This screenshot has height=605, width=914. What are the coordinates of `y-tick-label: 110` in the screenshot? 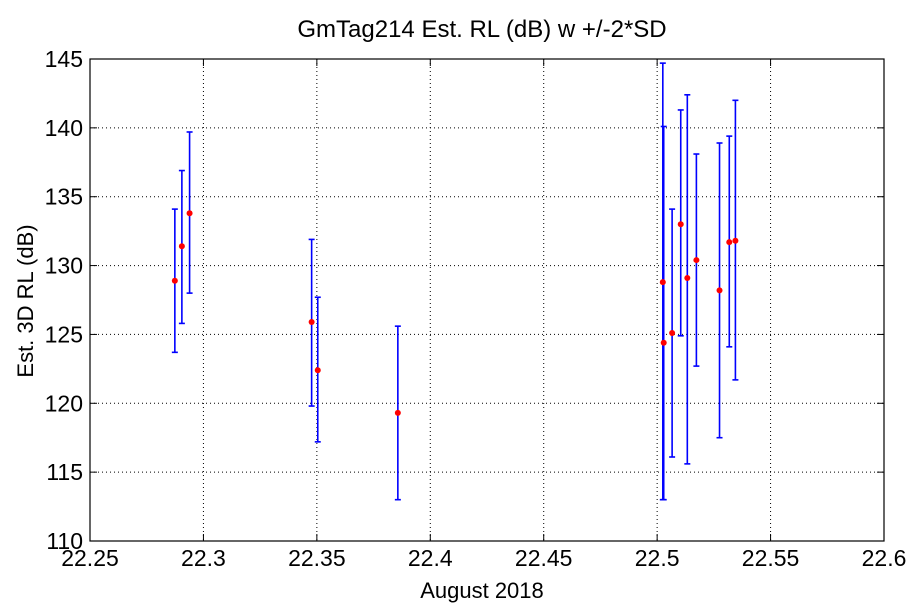 It's located at (64, 541).